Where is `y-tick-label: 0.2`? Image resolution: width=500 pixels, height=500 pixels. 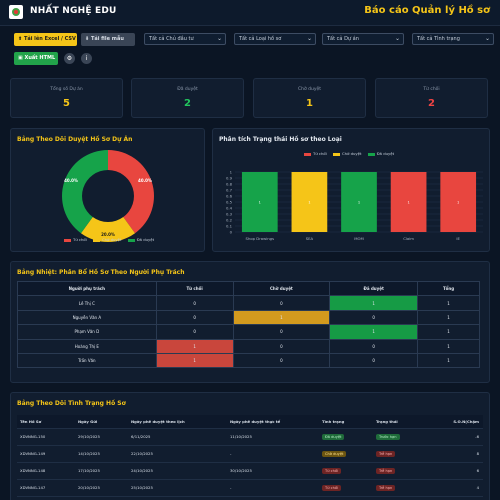 y-tick-label: 0.2 is located at coordinates (229, 219).